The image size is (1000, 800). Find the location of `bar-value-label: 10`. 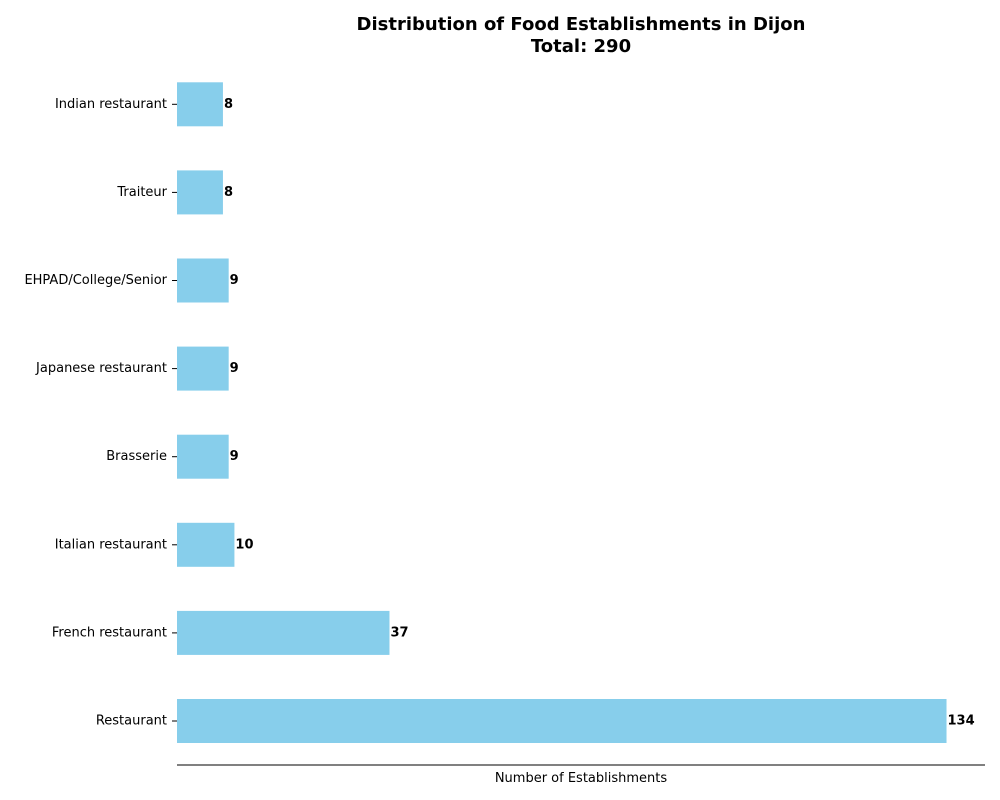

bar-value-label: 10 is located at coordinates (244, 544).